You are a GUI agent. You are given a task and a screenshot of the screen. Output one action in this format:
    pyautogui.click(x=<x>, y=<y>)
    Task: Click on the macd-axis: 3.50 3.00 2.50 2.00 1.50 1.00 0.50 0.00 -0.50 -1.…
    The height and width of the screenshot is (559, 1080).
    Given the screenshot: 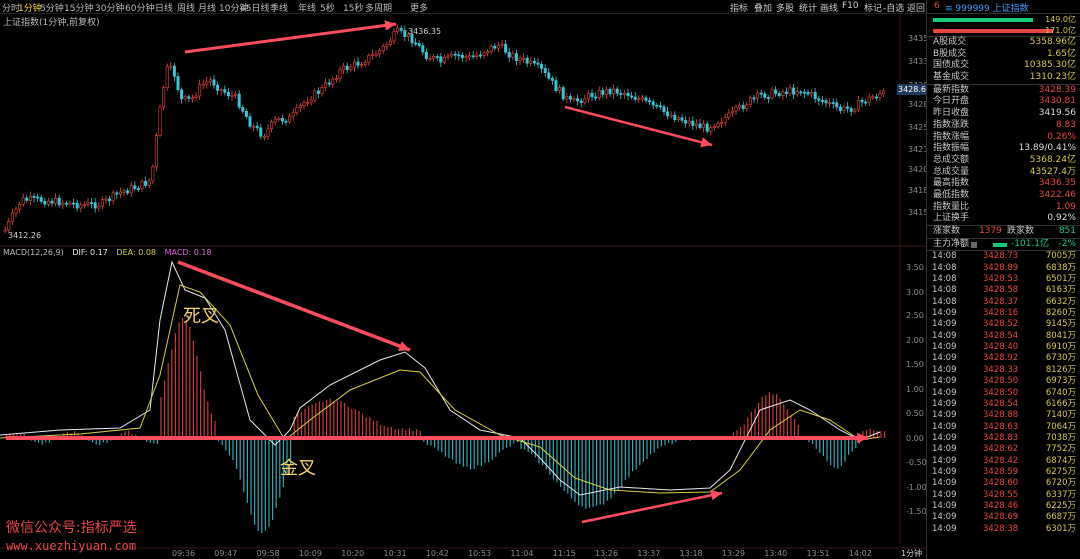 What is the action you would take?
    pyautogui.click(x=916, y=389)
    